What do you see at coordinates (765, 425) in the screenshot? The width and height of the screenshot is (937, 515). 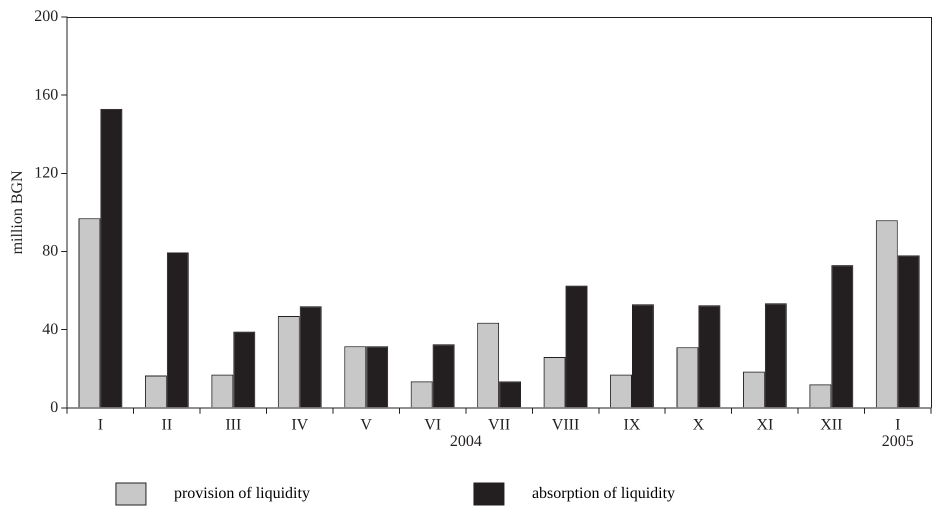 I see `x-tick-label: XI` at bounding box center [765, 425].